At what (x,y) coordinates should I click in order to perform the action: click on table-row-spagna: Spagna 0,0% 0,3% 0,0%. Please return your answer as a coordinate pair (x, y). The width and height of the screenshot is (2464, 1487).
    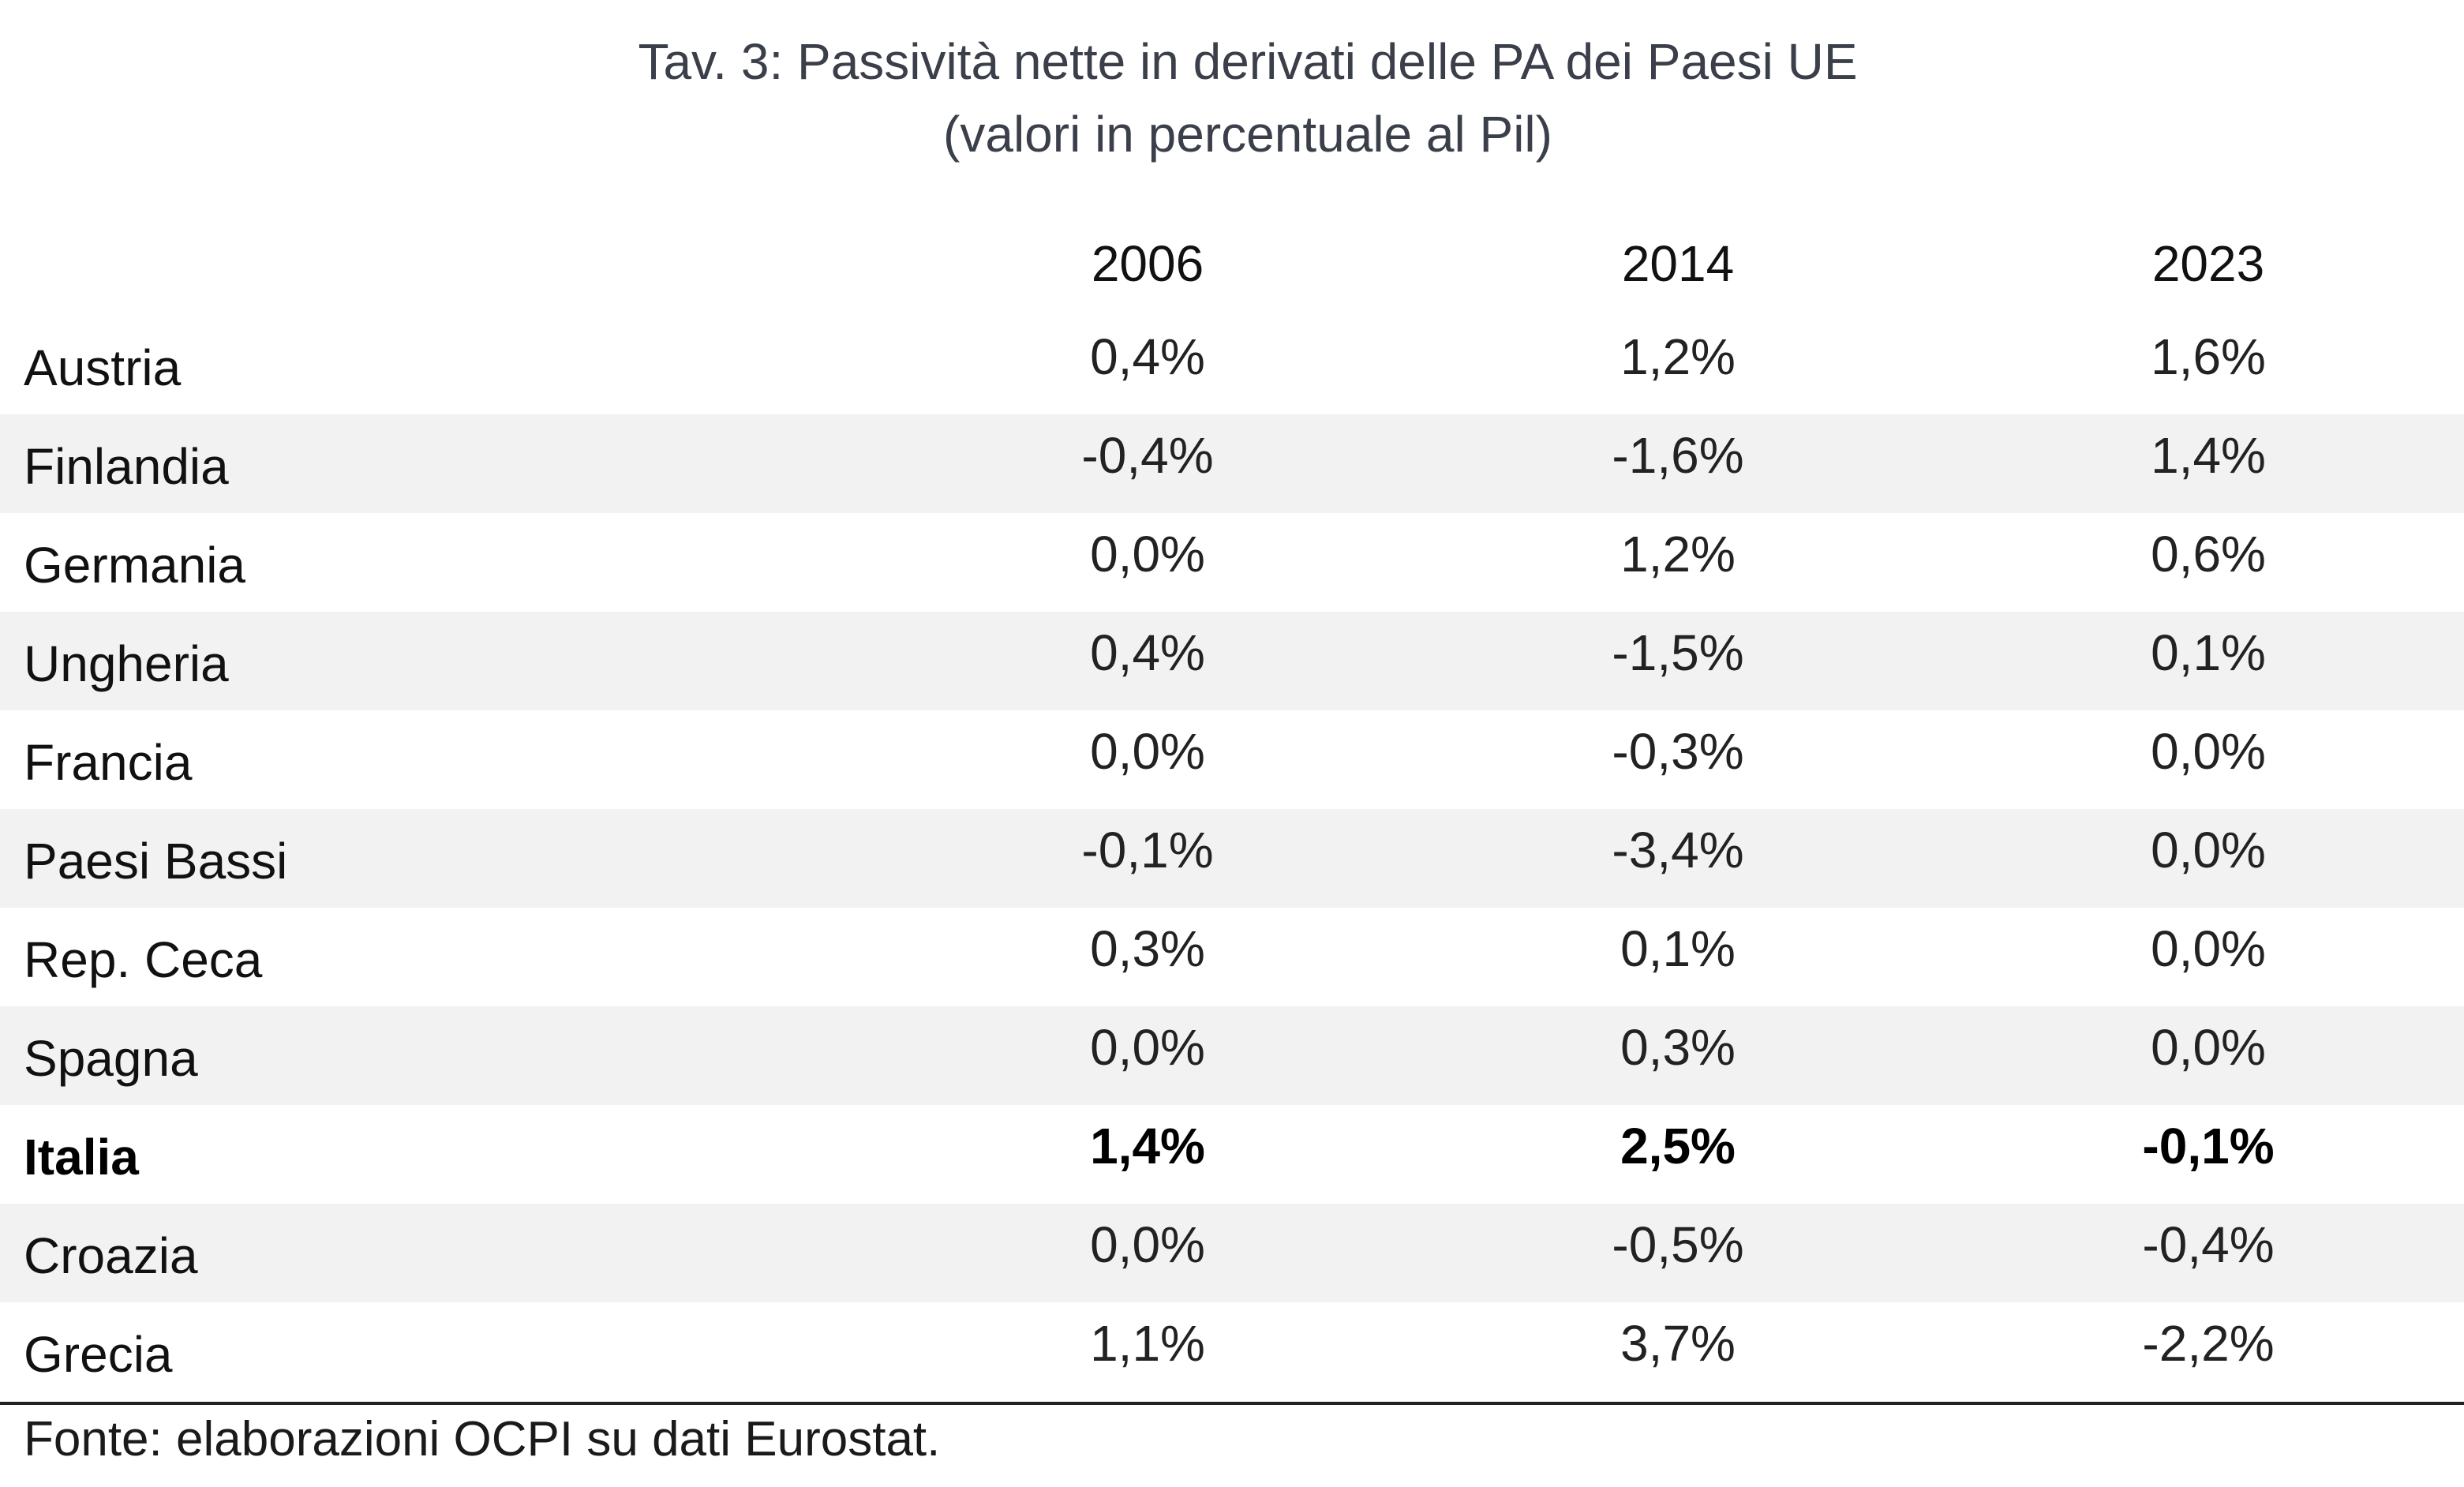
    Looking at the image, I should click on (1232, 1055).